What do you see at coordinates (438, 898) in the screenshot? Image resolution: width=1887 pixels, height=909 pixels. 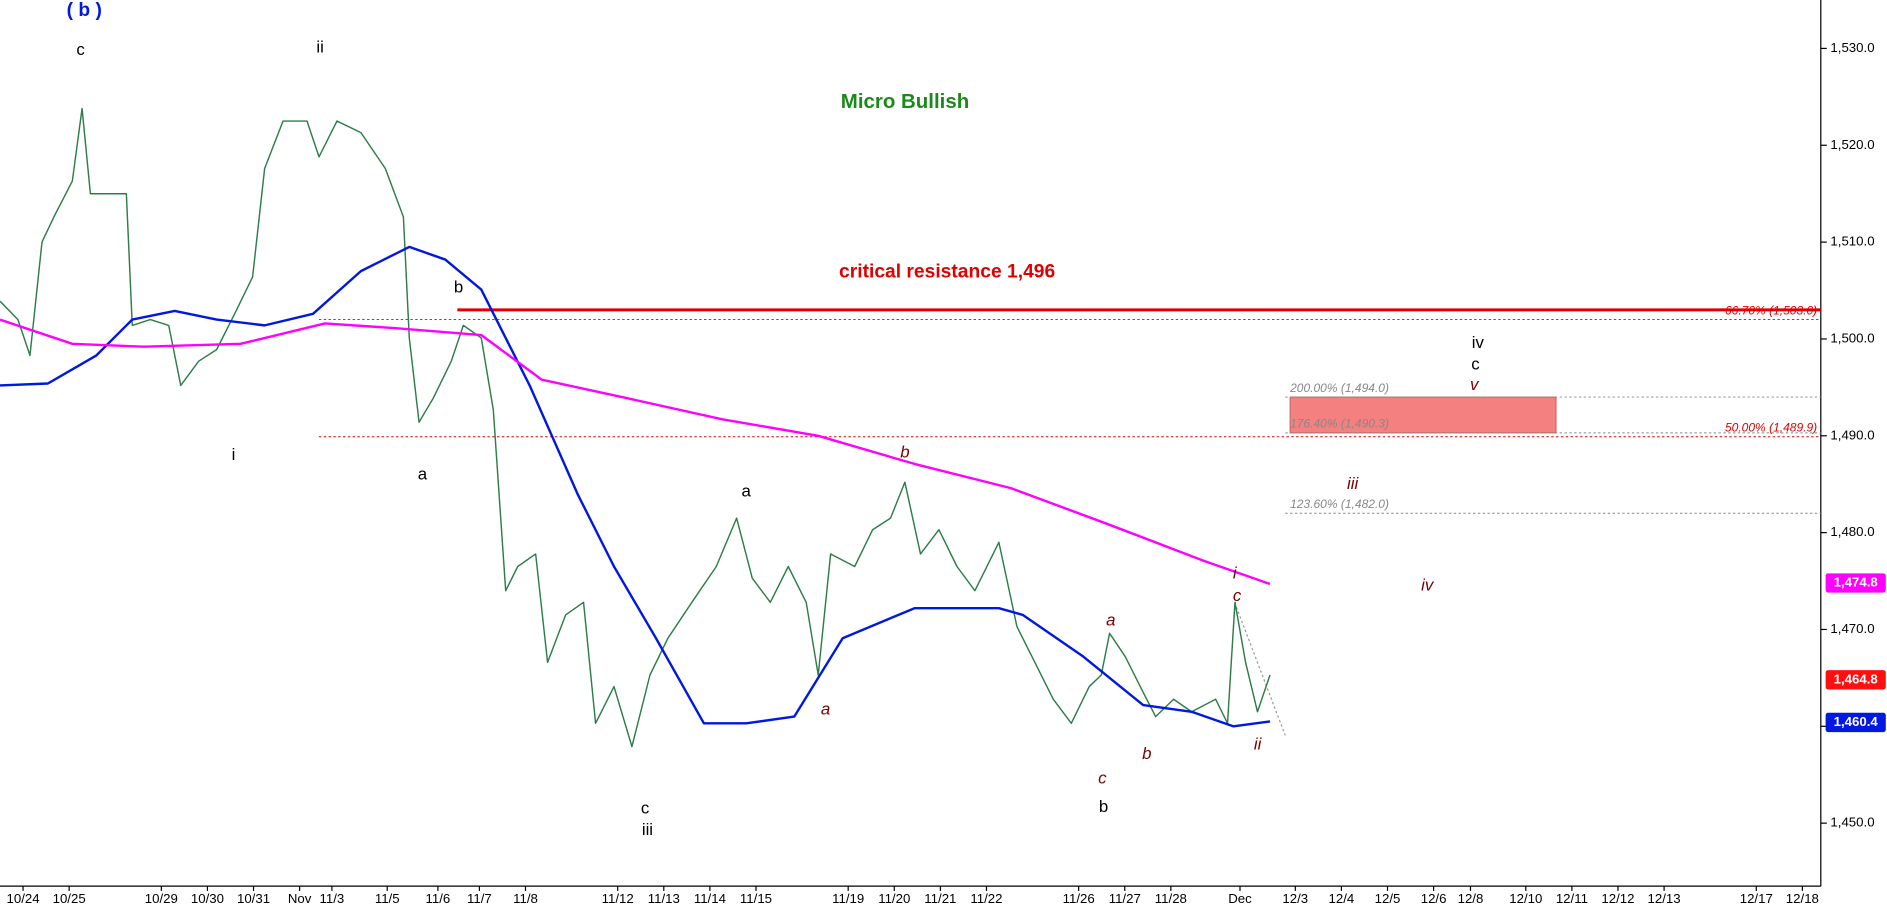 I see `x-tick-label: 11/6` at bounding box center [438, 898].